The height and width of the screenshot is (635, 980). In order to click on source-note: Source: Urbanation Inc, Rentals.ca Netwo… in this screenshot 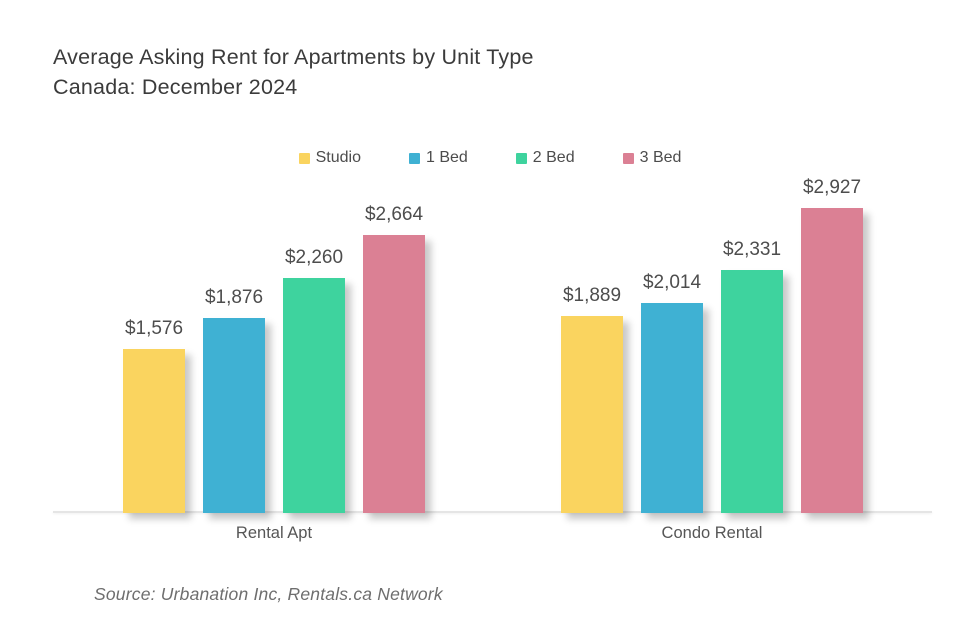, I will do `click(268, 594)`.